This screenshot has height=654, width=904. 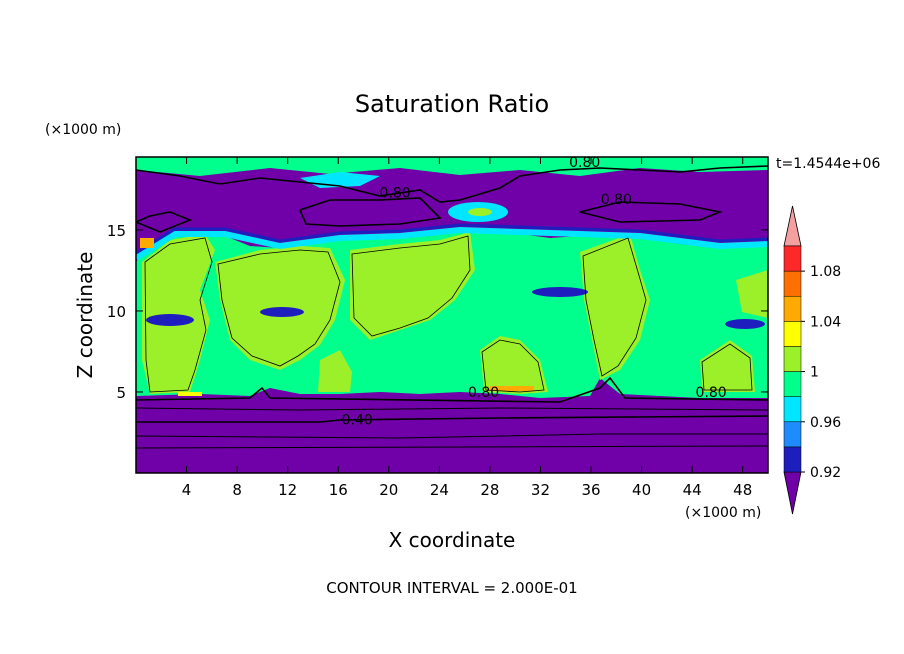 I want to click on chart-title: Saturation Ratio, so click(x=452, y=104).